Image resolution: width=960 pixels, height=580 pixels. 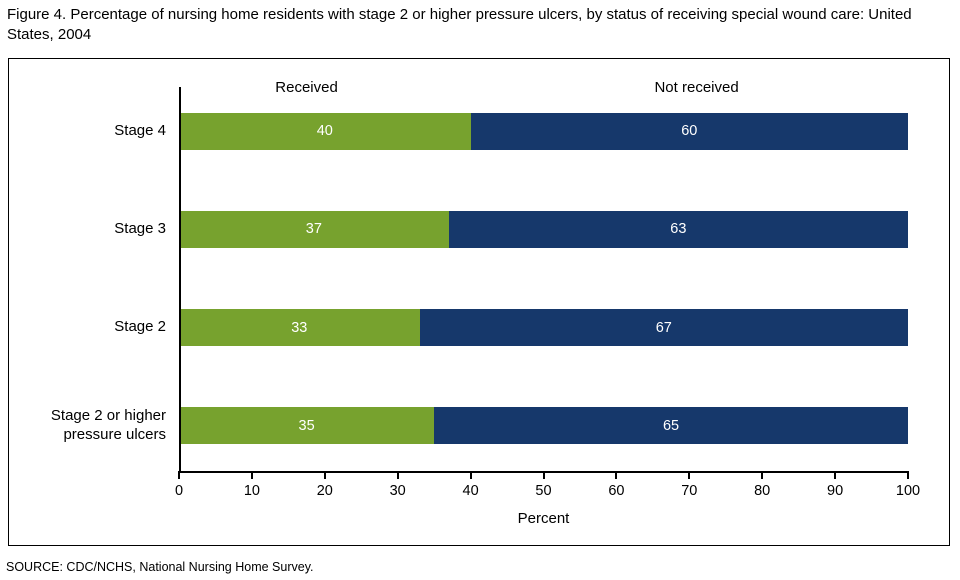 I want to click on stacked-bar: 37 63, so click(x=543, y=229).